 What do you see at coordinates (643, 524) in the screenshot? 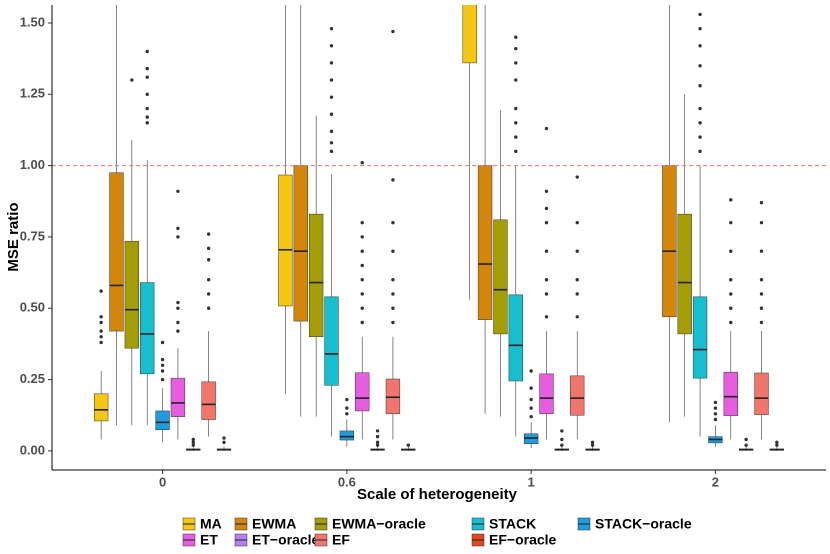
I see `legend-label: STACK−oracle` at bounding box center [643, 524].